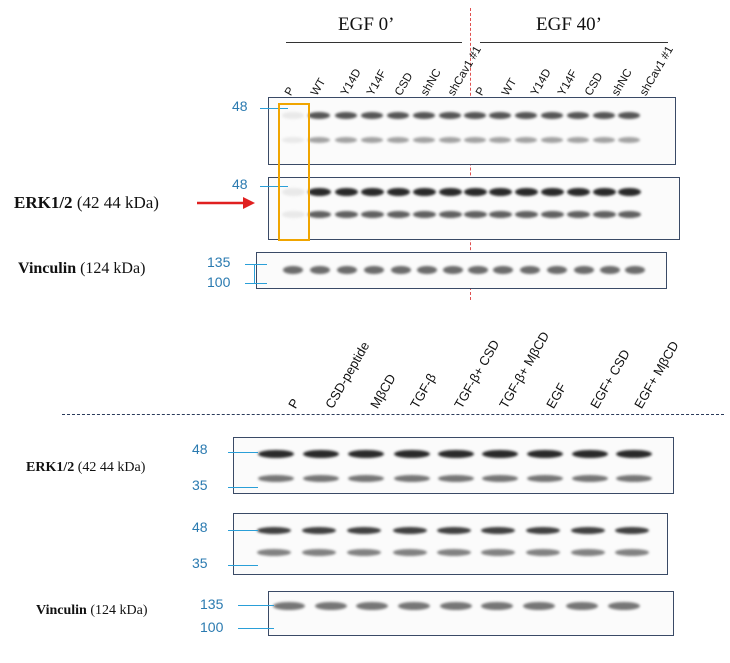  What do you see at coordinates (383, 391) in the screenshot?
I see `lane-label: MβCD` at bounding box center [383, 391].